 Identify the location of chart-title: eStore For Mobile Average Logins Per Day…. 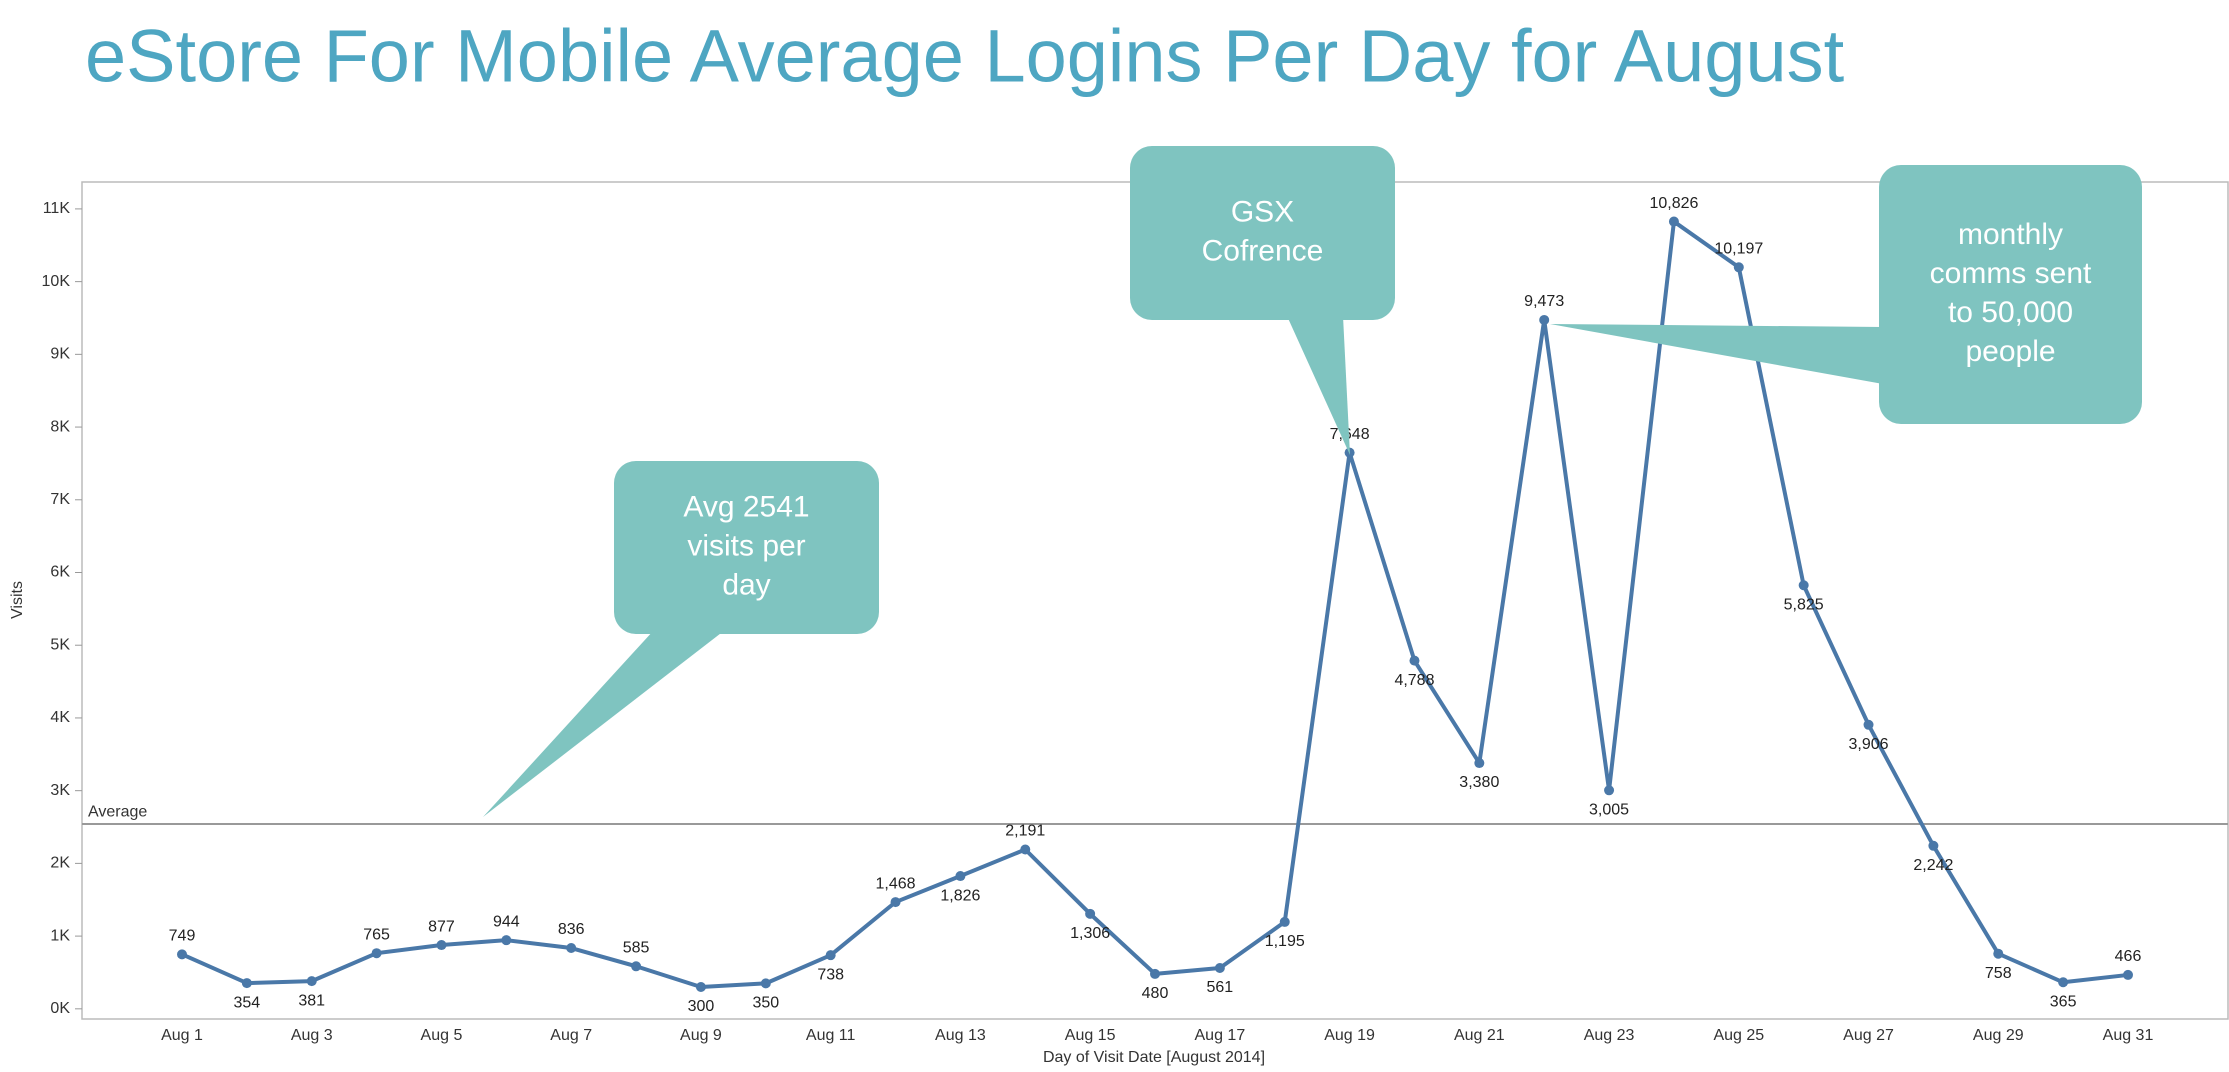
(965, 56).